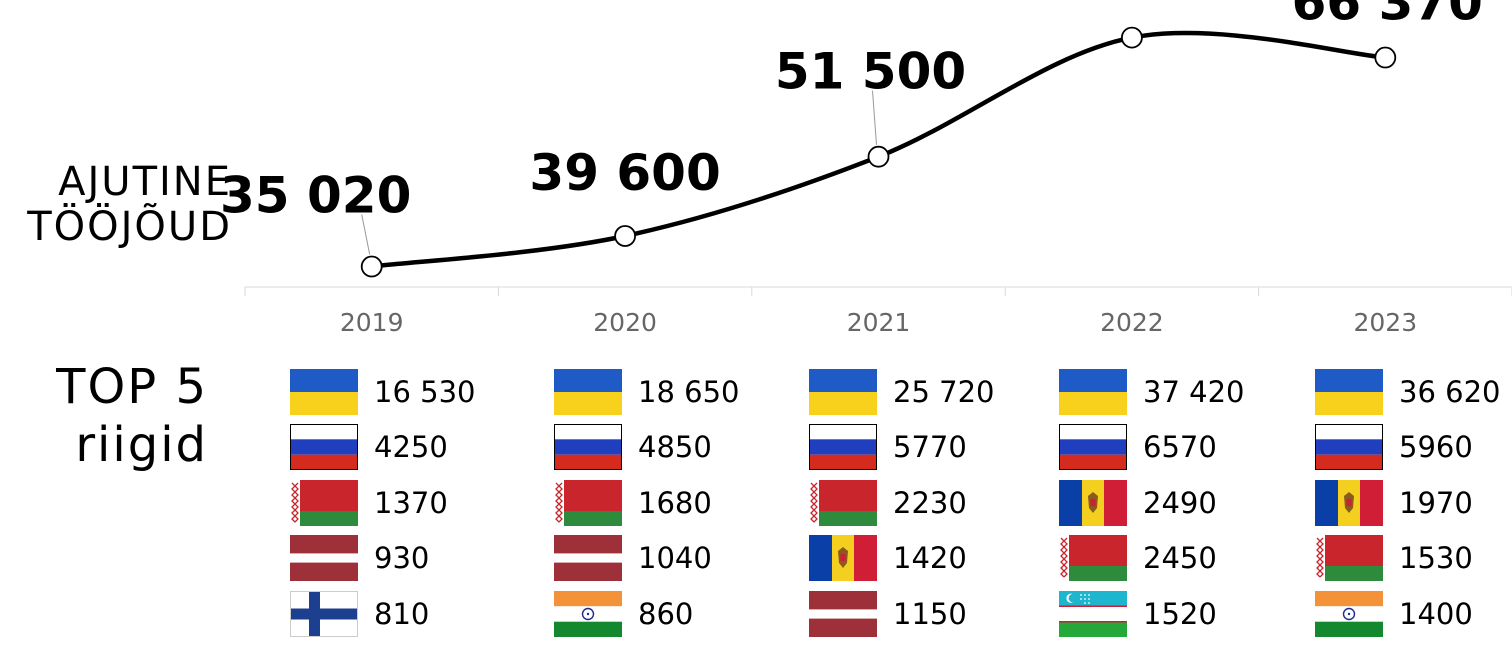 The image size is (1512, 653). I want to click on country-value: 6570, so click(1180, 447).